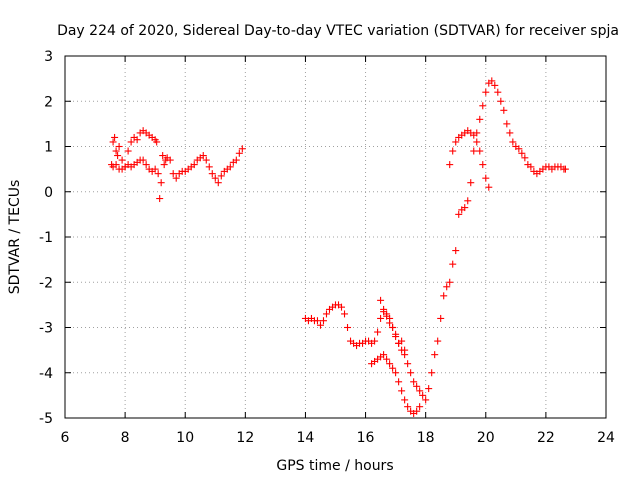 Image resolution: width=640 pixels, height=480 pixels. I want to click on x-tick-label: 14, so click(306, 438).